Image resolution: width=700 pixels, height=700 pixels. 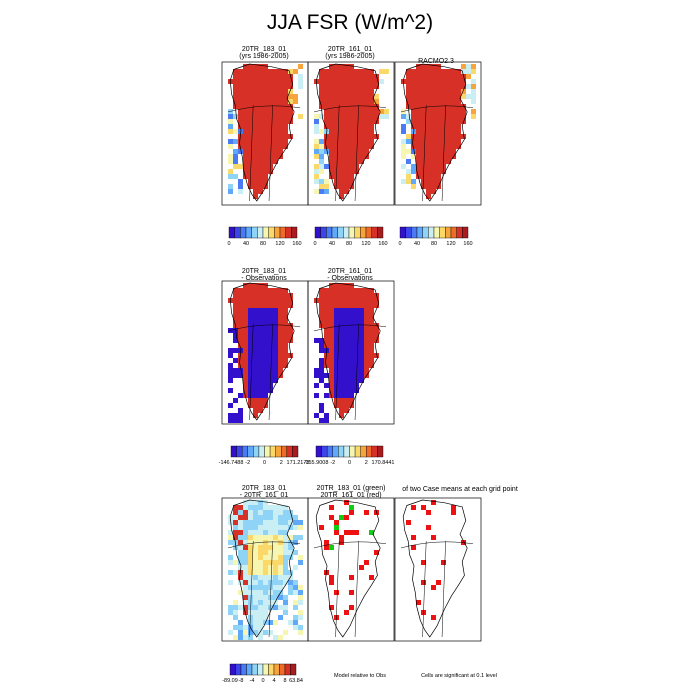 I want to click on panel-frame, so click(x=351, y=352).